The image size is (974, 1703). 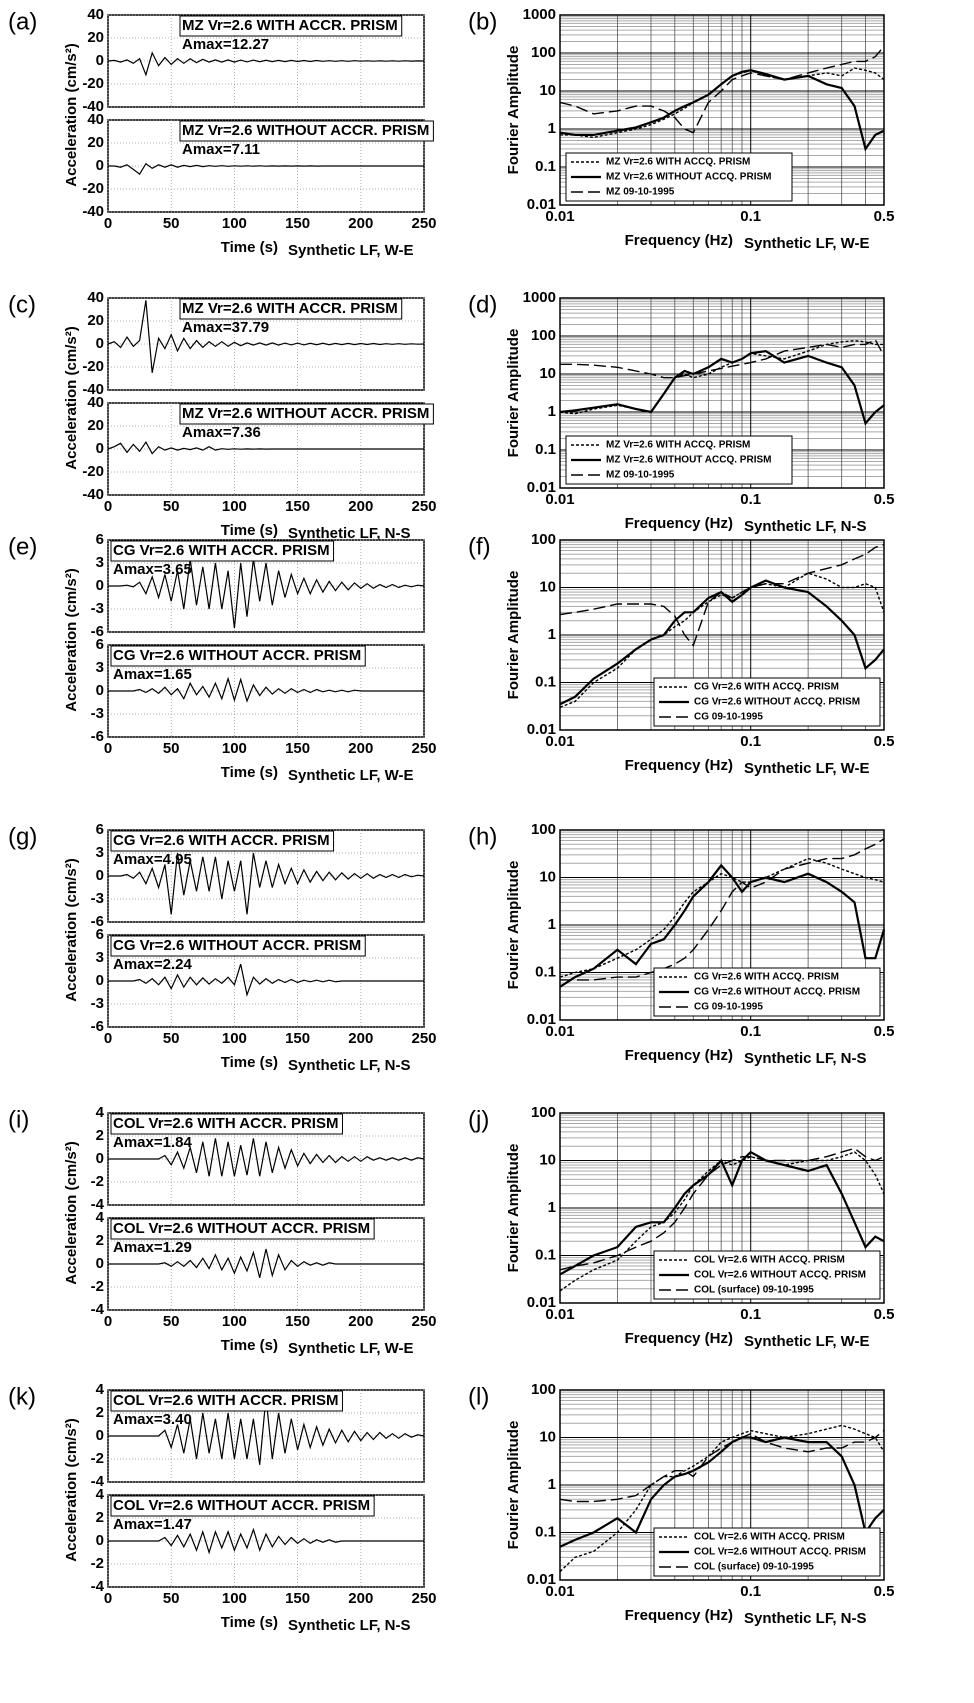 What do you see at coordinates (152, 1142) in the screenshot?
I see `amax-annotation: Amax=1.84` at bounding box center [152, 1142].